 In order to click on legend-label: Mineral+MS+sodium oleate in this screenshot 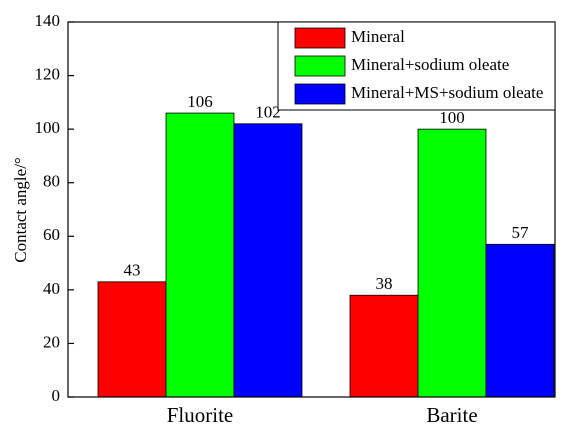, I will do `click(447, 92)`.